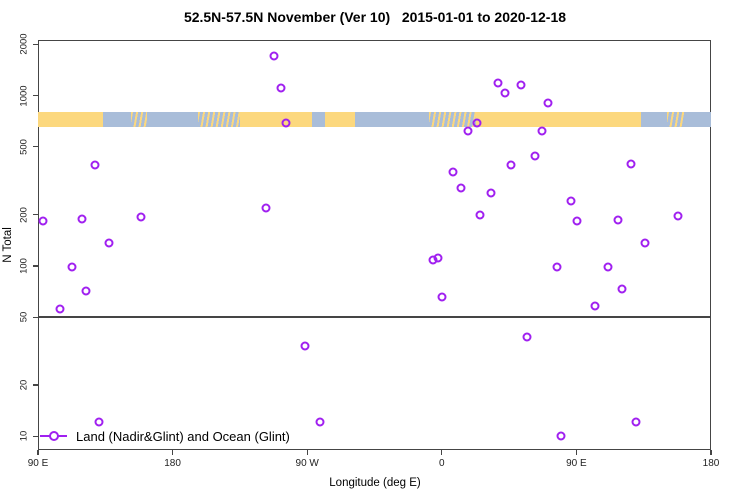 The width and height of the screenshot is (750, 500). Describe the element at coordinates (442, 463) in the screenshot. I see `x-tick-label: 0` at that location.